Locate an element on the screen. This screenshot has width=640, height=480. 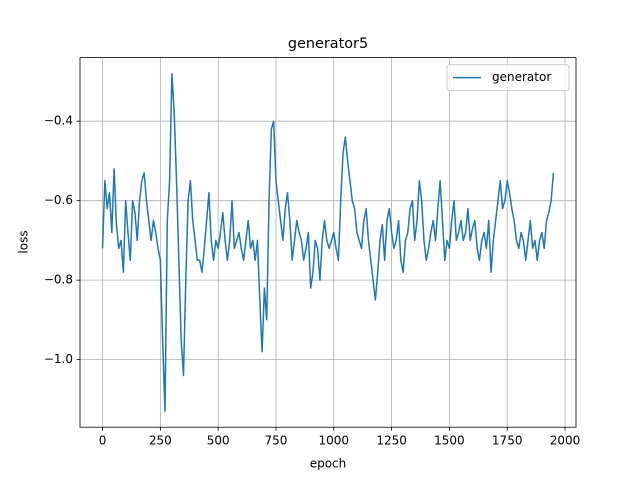
x-tick-label: 500 is located at coordinates (218, 441).